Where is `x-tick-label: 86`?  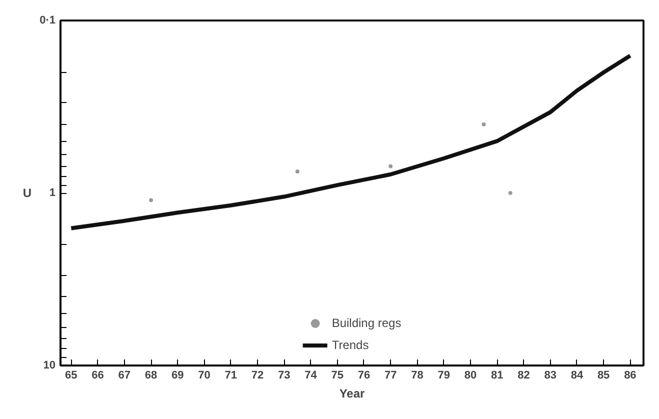
x-tick-label: 86 is located at coordinates (630, 376).